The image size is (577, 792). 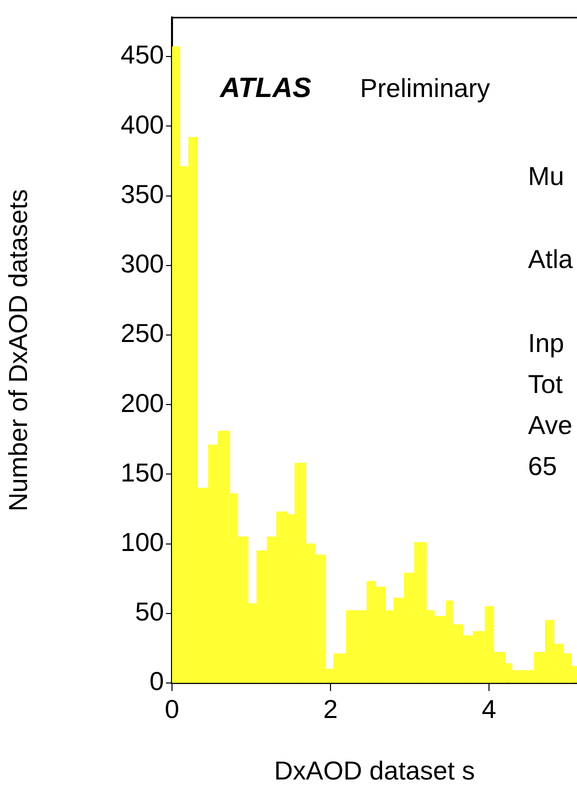 What do you see at coordinates (550, 425) in the screenshot?
I see `annotation: Ave` at bounding box center [550, 425].